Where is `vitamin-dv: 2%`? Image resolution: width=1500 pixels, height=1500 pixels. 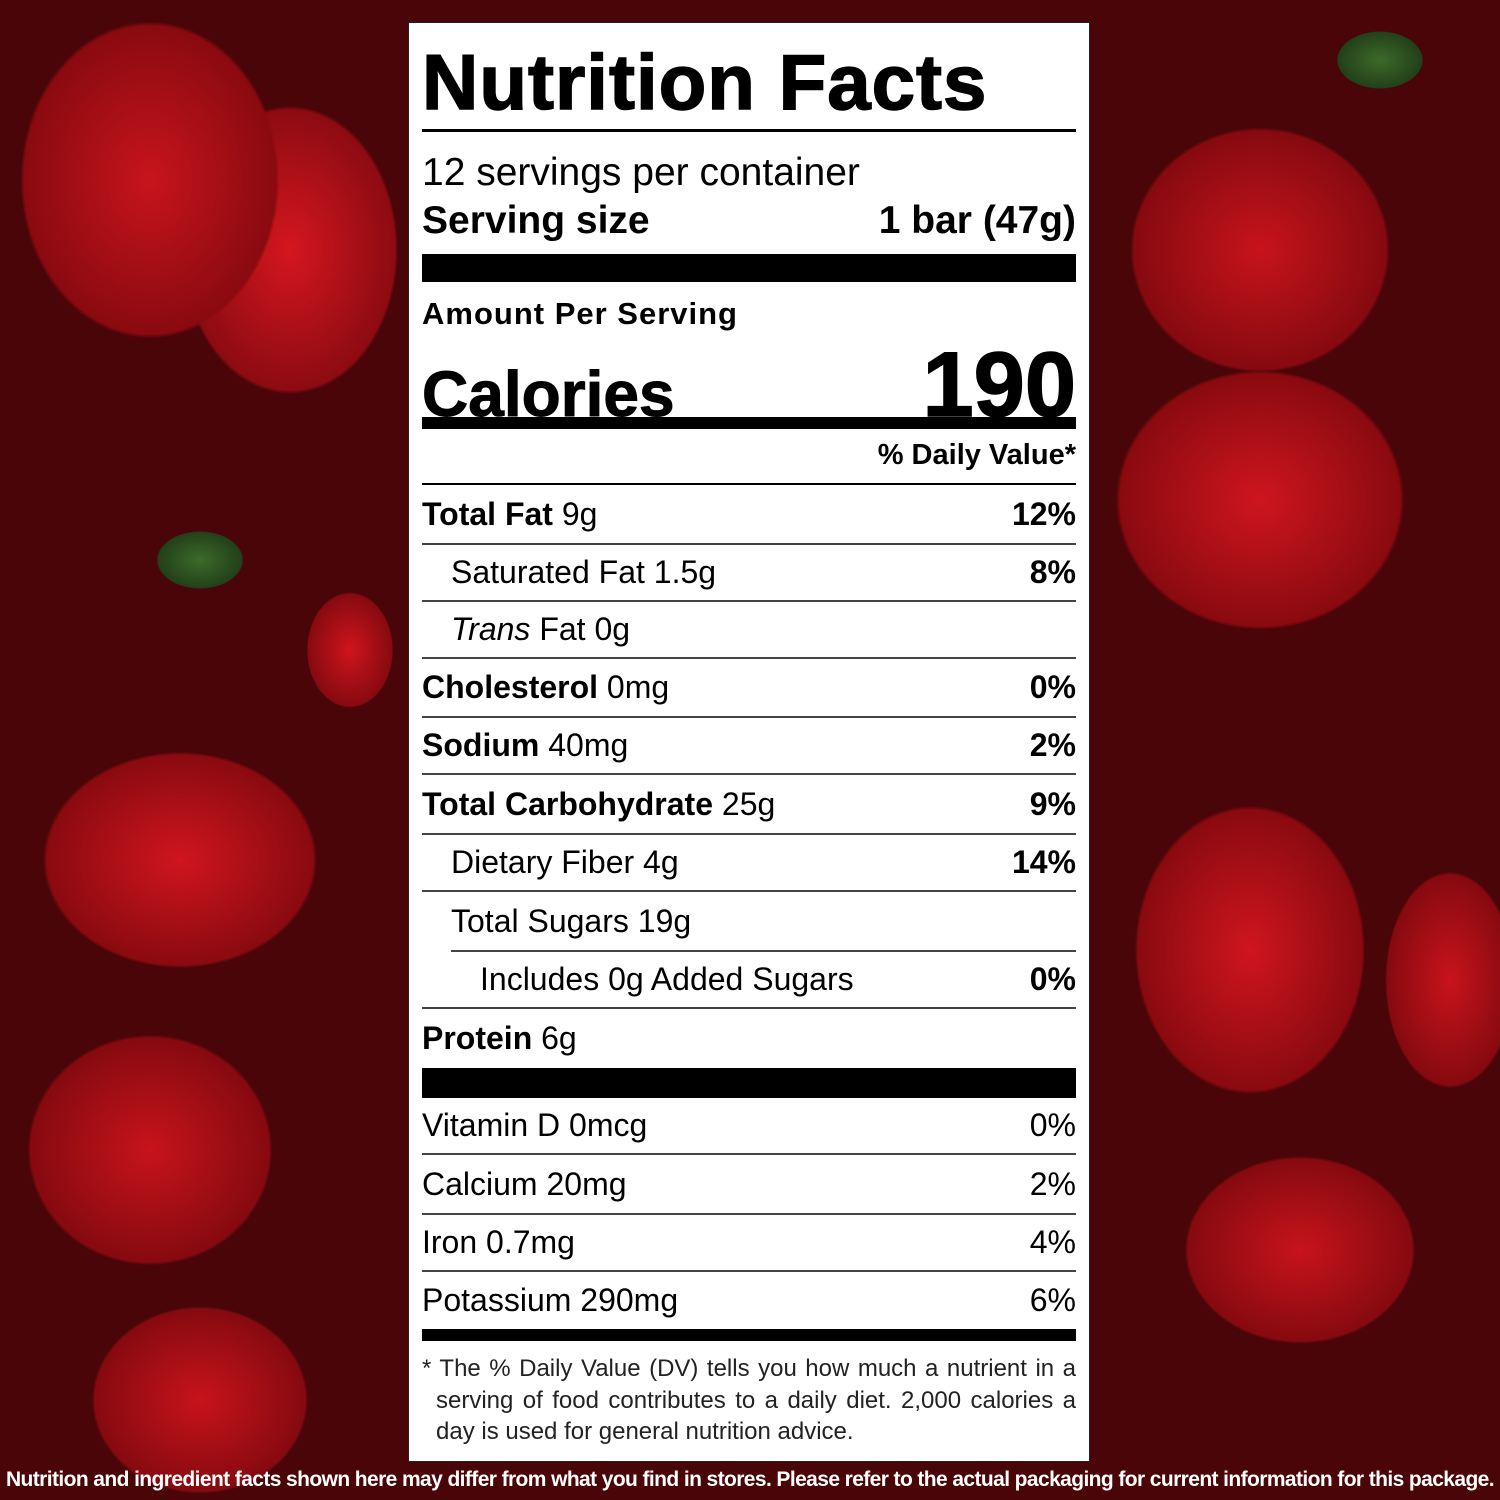 vitamin-dv: 2% is located at coordinates (1052, 1183).